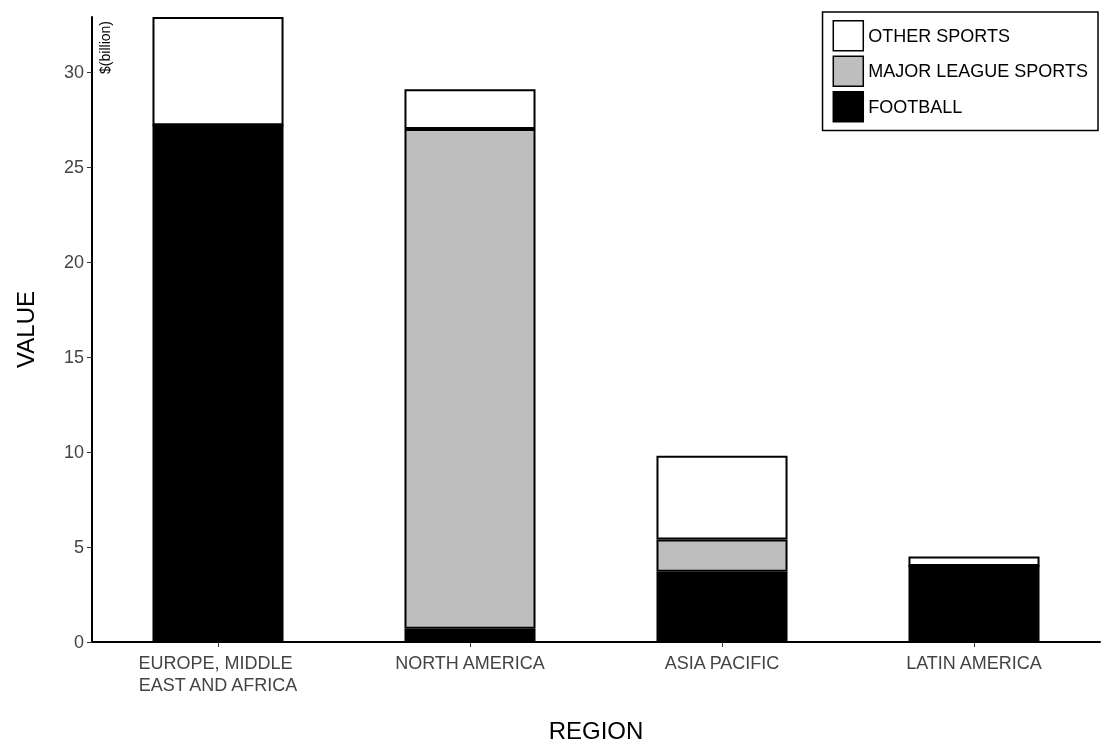 The height and width of the screenshot is (747, 1106). I want to click on x-tick-label: ASIA PACIFIC, so click(722, 663).